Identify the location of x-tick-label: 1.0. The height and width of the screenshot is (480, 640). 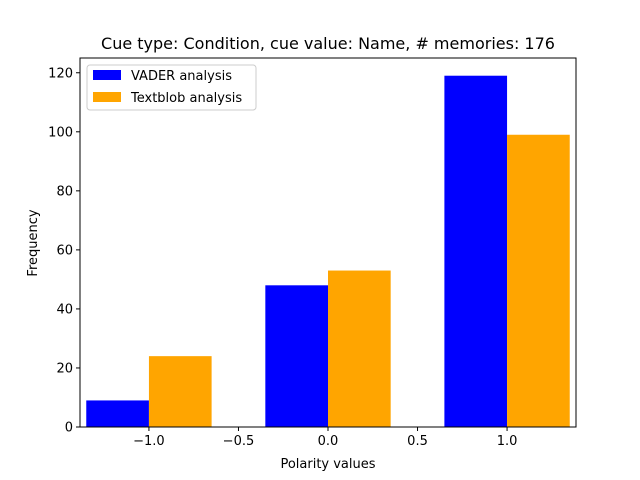
(507, 441).